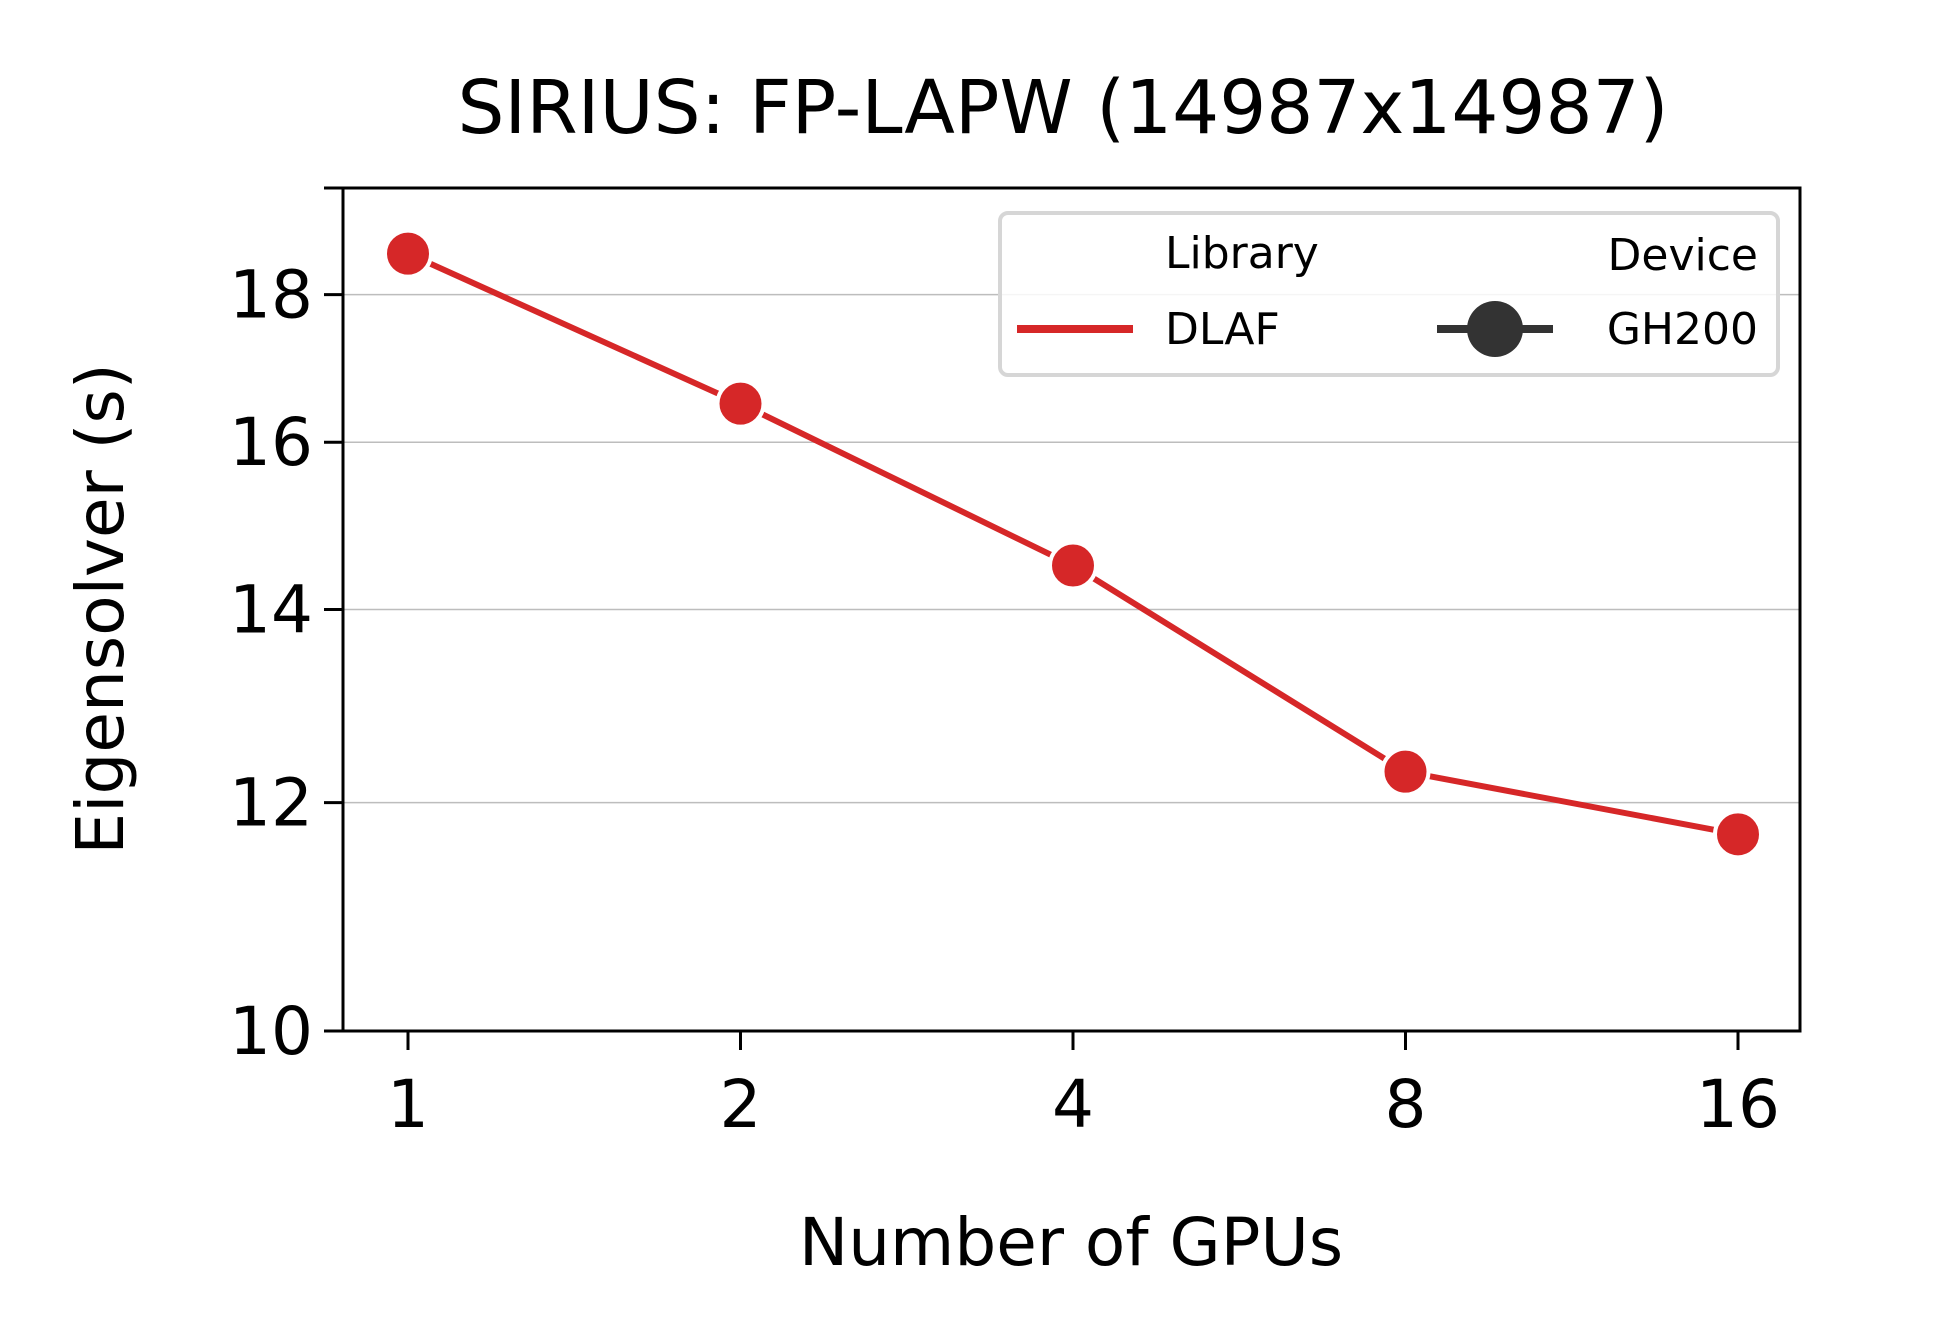  I want to click on y-axis: 10 12 14 16 18, so click(286, 628).